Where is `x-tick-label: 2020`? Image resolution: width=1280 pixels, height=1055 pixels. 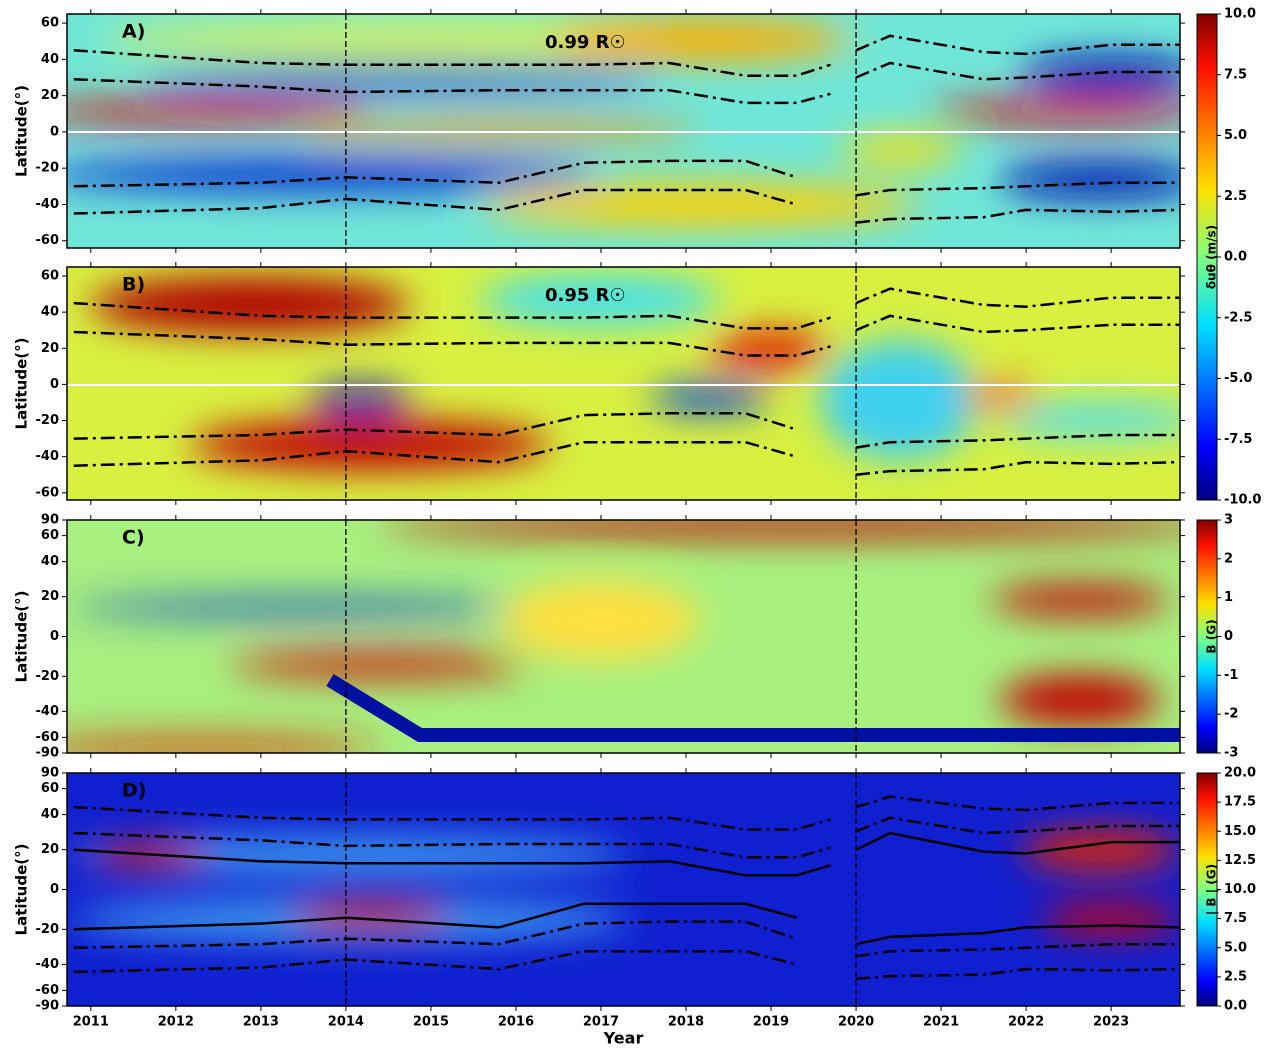
x-tick-label: 2020 is located at coordinates (856, 1022).